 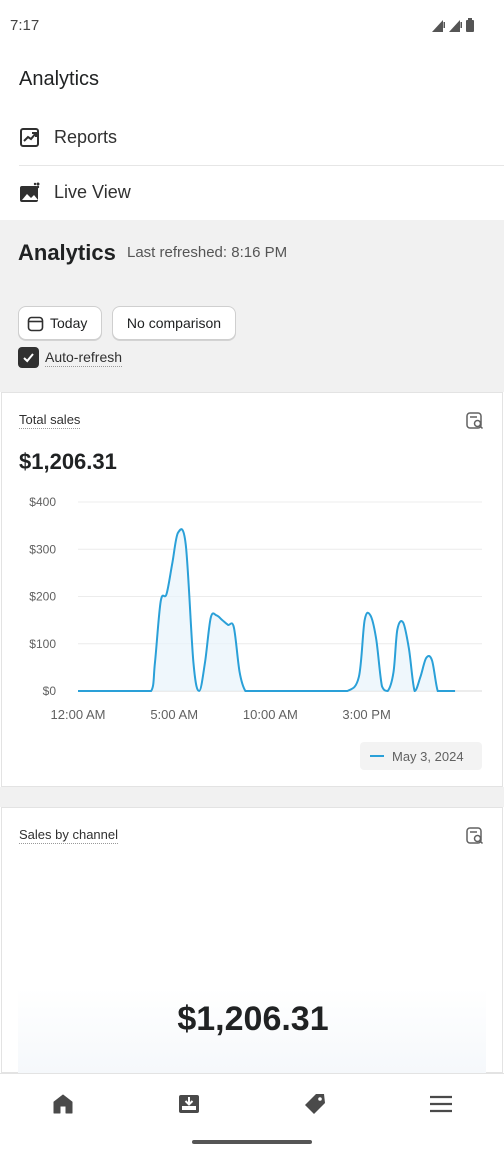 I want to click on y-tick-label: $400, so click(x=42, y=502).